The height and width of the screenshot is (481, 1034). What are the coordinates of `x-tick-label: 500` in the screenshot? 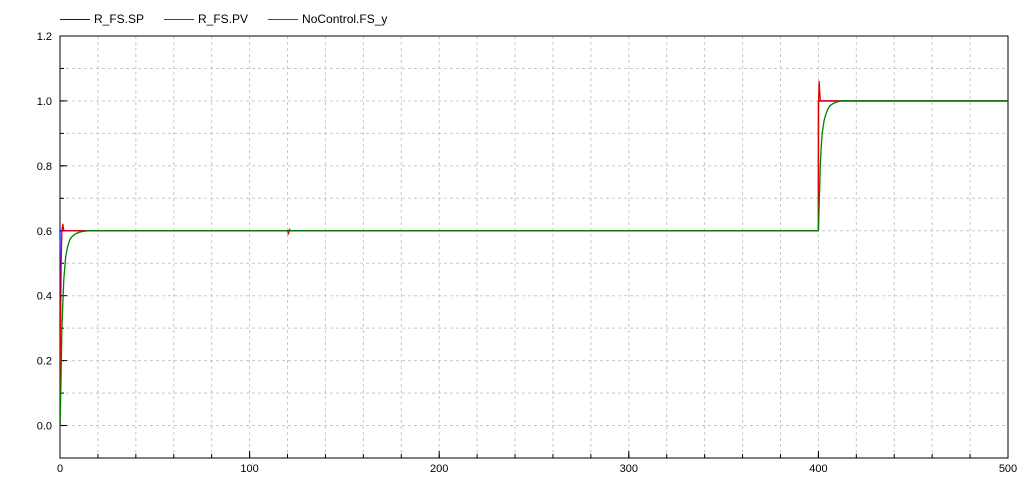 It's located at (1008, 469).